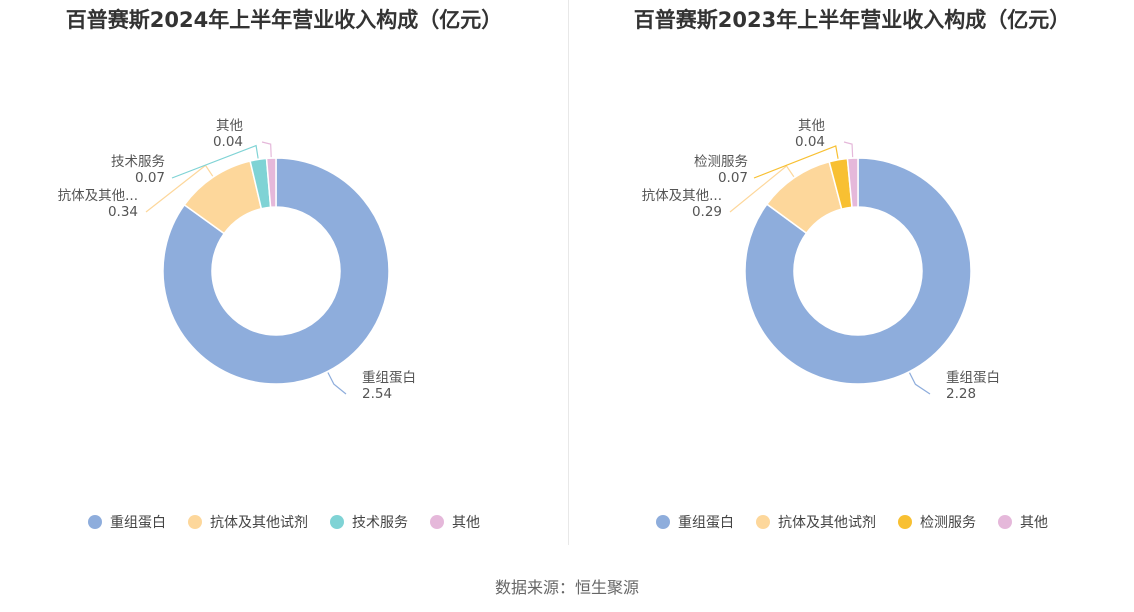 This screenshot has width=1134, height=612. Describe the element at coordinates (721, 162) in the screenshot. I see `slice-label: 检测服务` at that location.